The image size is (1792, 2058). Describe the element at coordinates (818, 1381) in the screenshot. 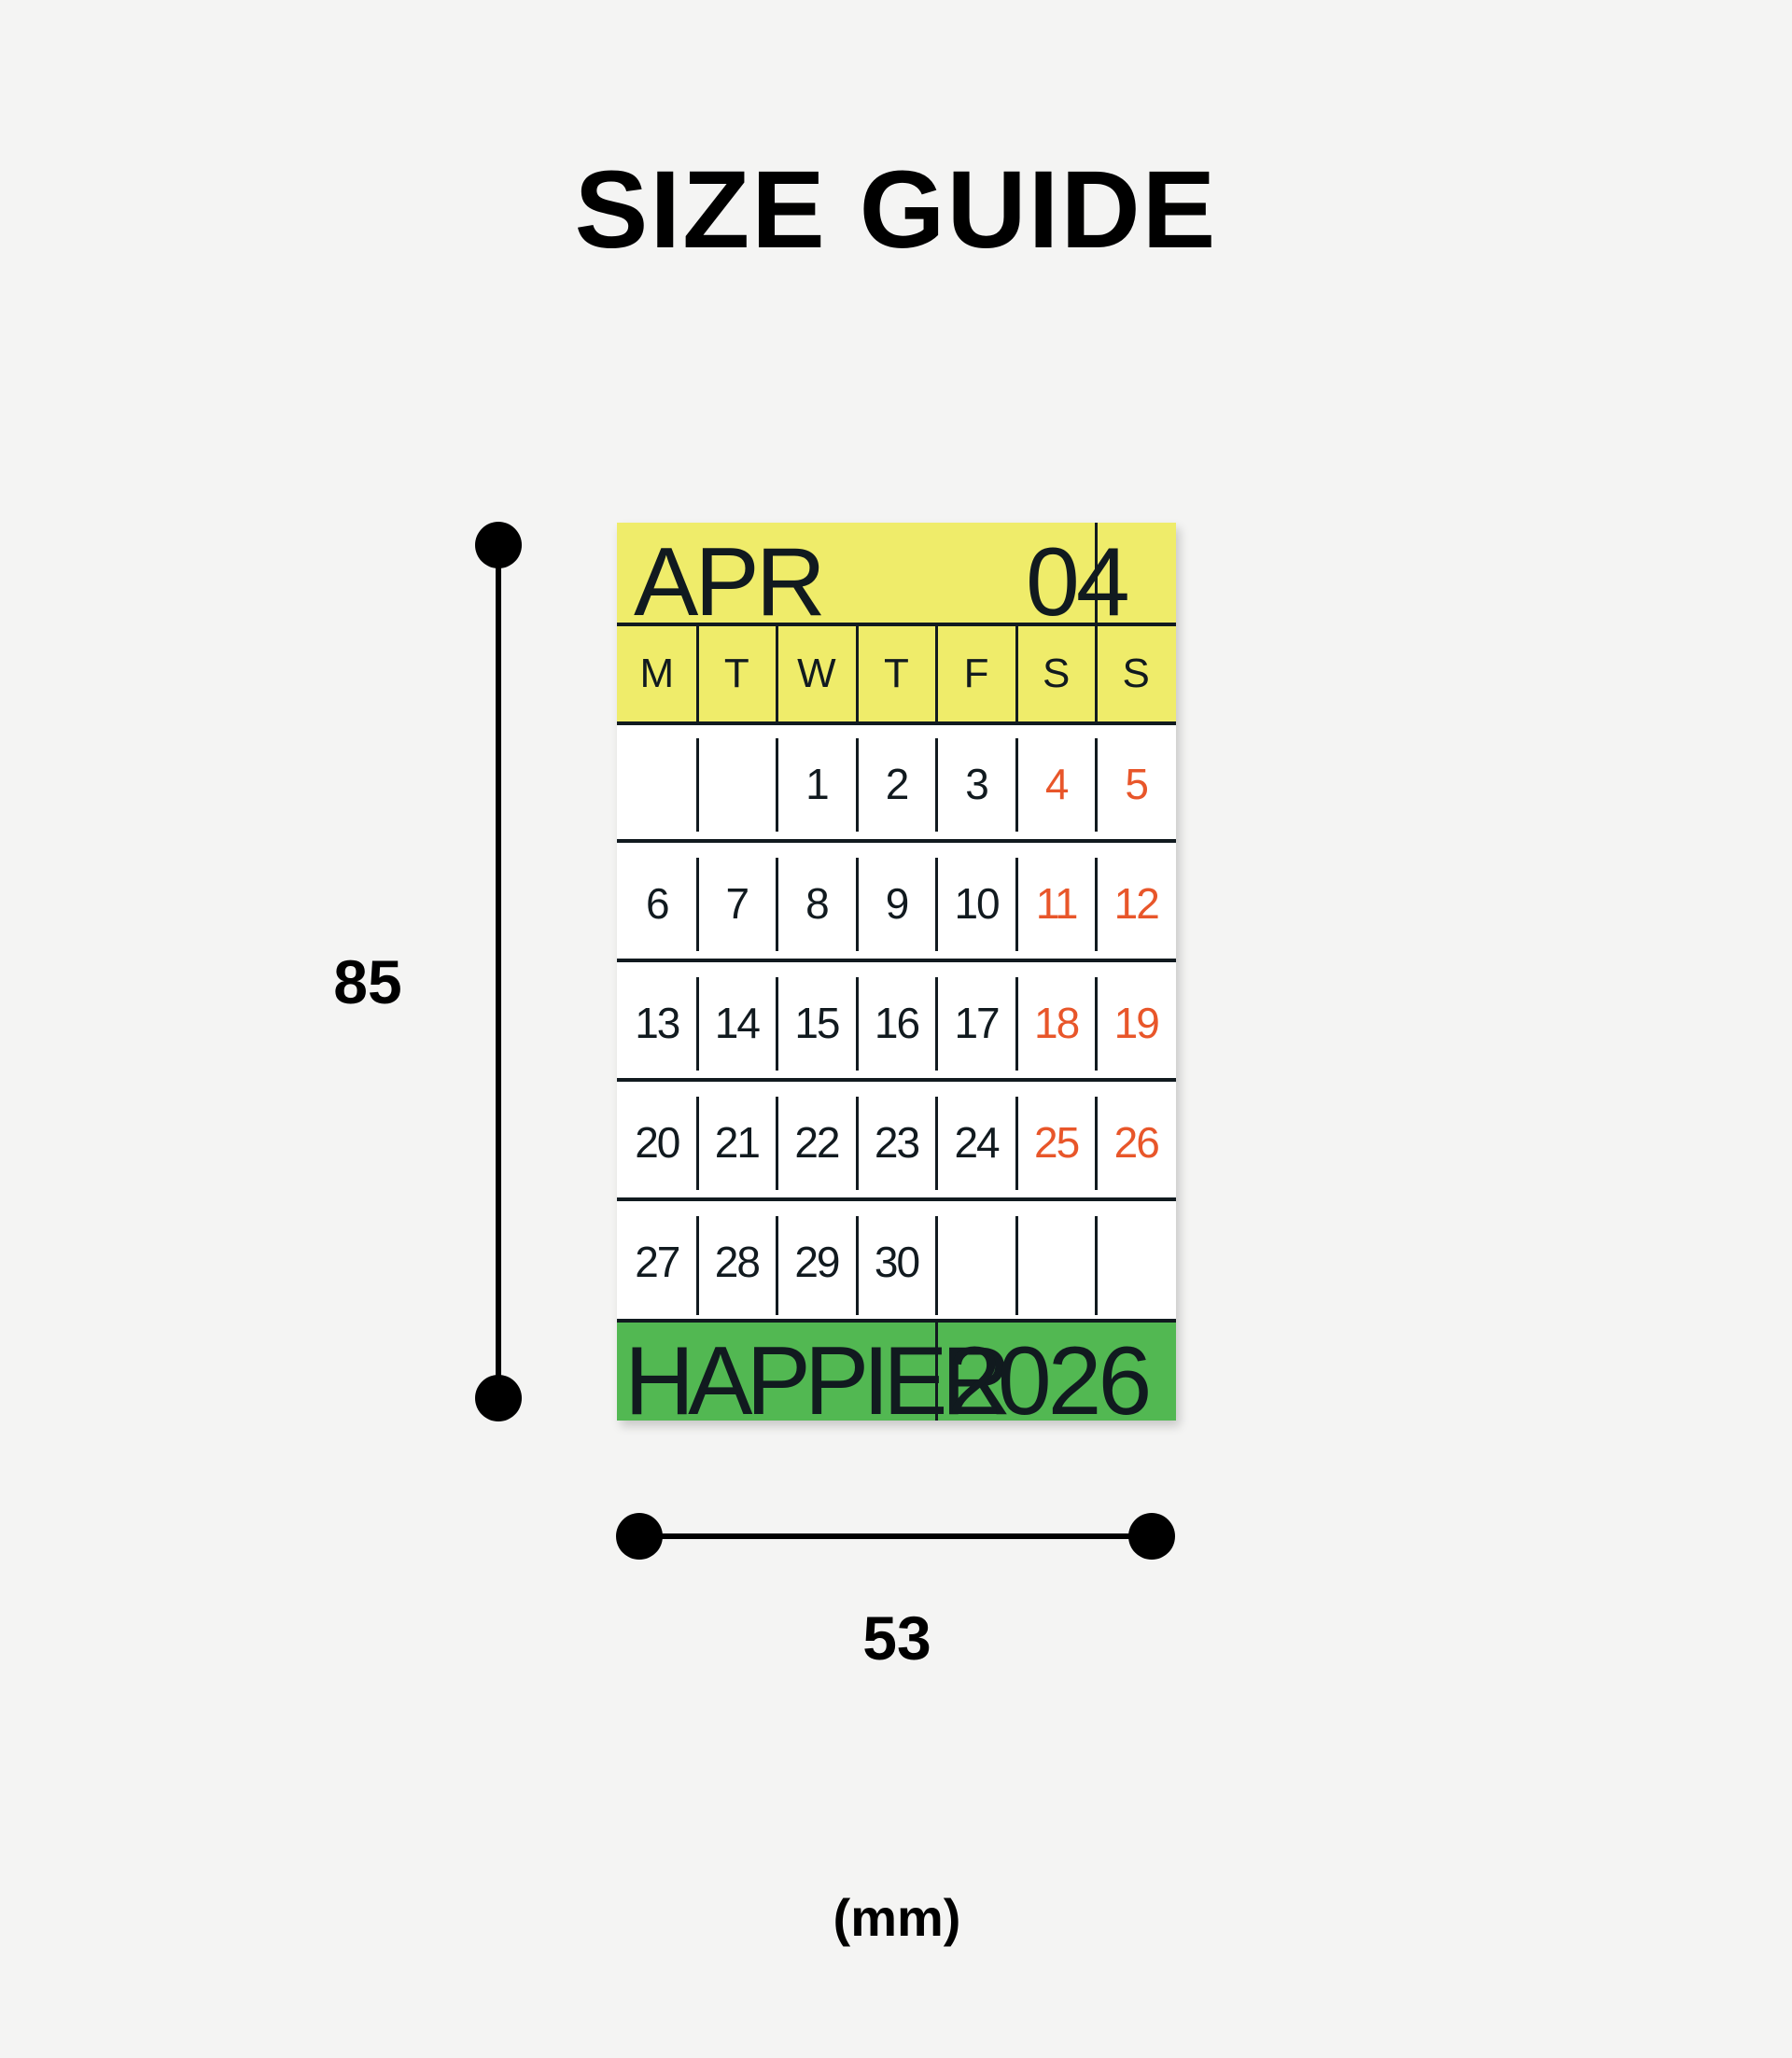

I see `brand-name: HAPPIER` at that location.